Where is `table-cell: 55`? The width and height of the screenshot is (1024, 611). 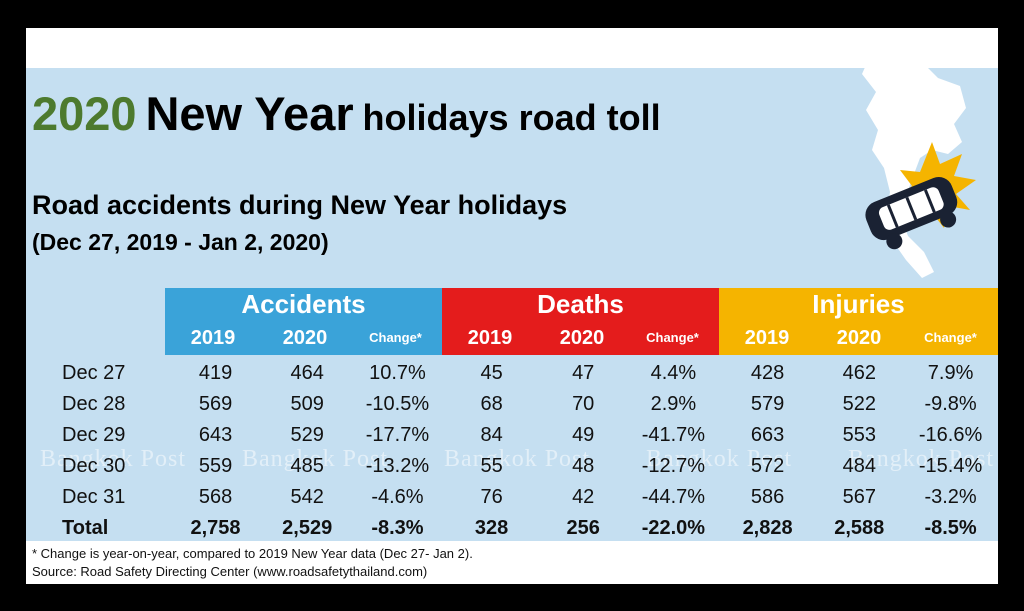 table-cell: 55 is located at coordinates (491, 466).